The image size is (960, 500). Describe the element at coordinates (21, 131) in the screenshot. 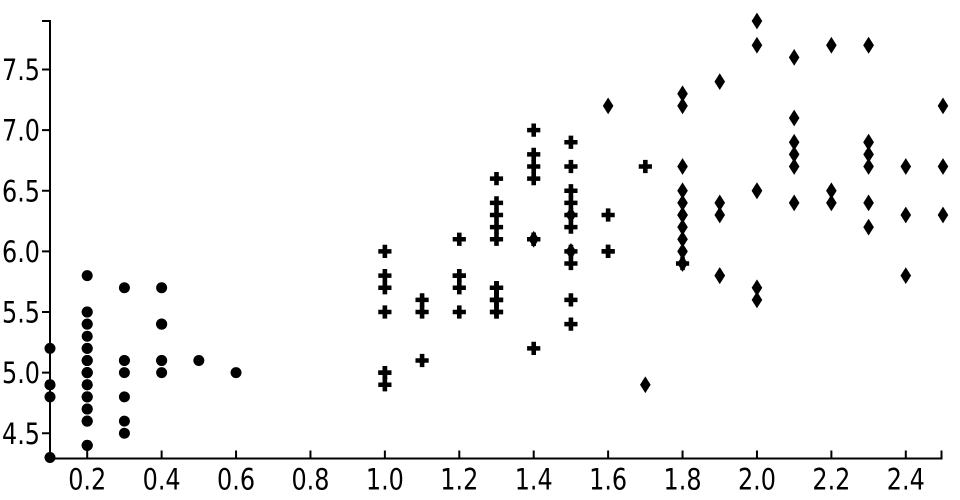

I see `y-tick-label: 7.0` at that location.